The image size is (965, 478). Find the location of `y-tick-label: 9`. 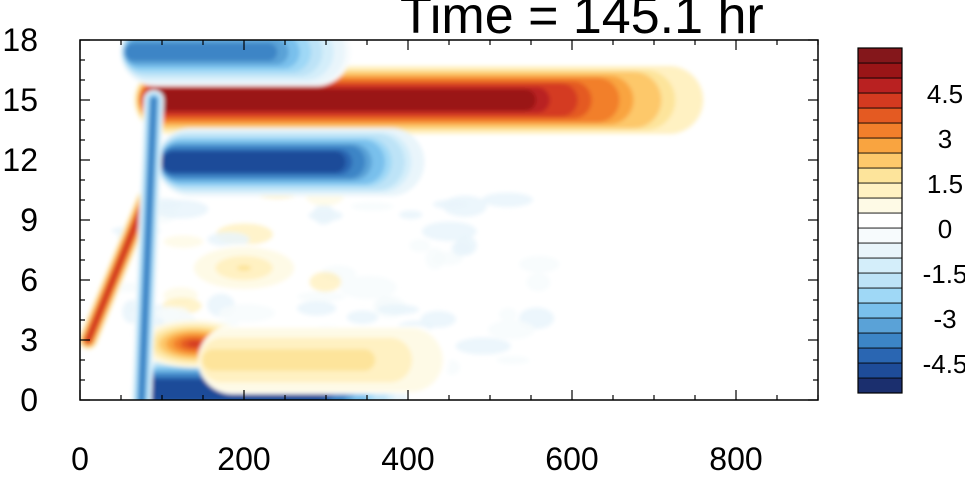

y-tick-label: 9 is located at coordinates (29, 220).